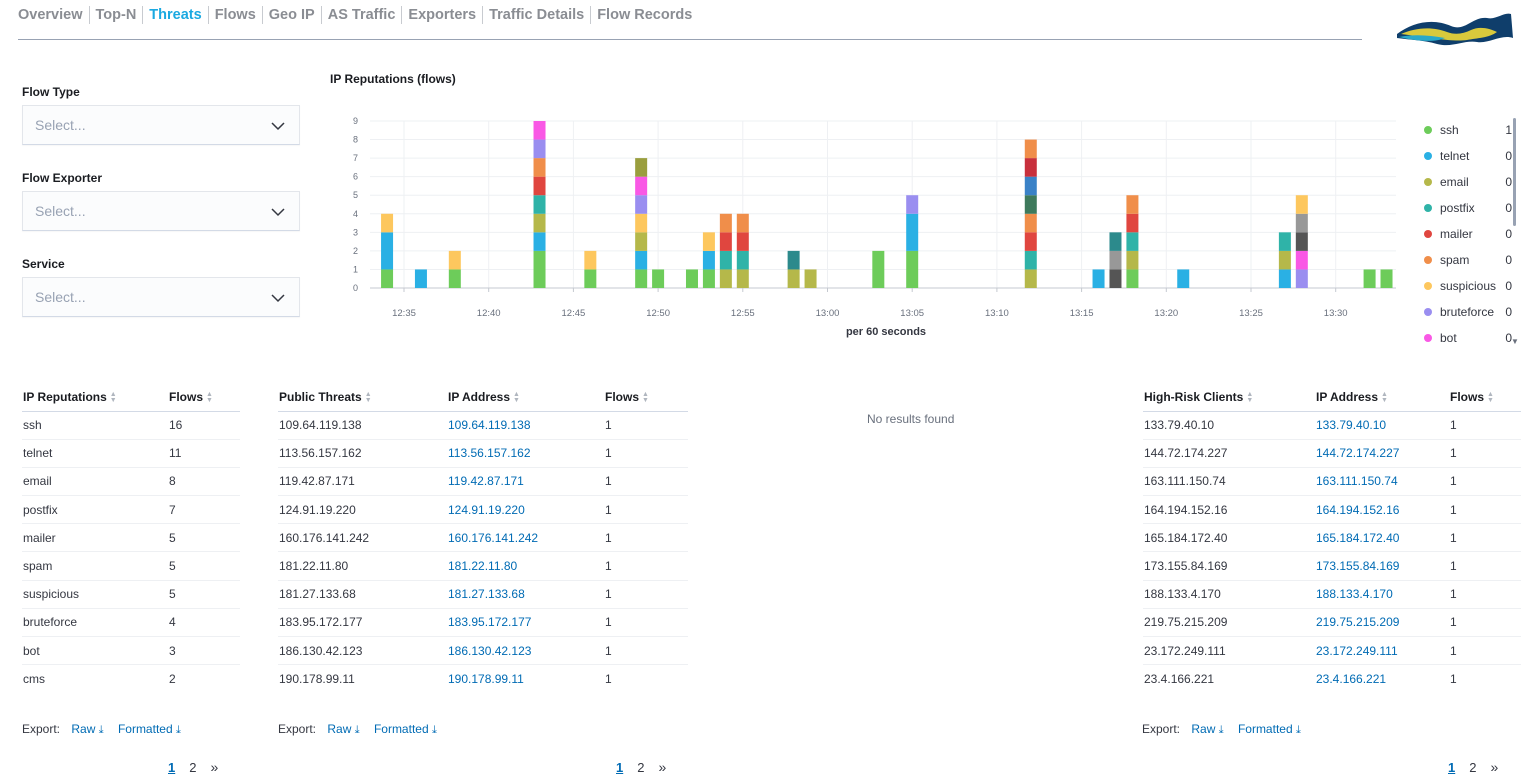 The width and height of the screenshot is (1531, 781). Describe the element at coordinates (489, 453) in the screenshot. I see `ip-address-link: 113.56.157.162` at that location.